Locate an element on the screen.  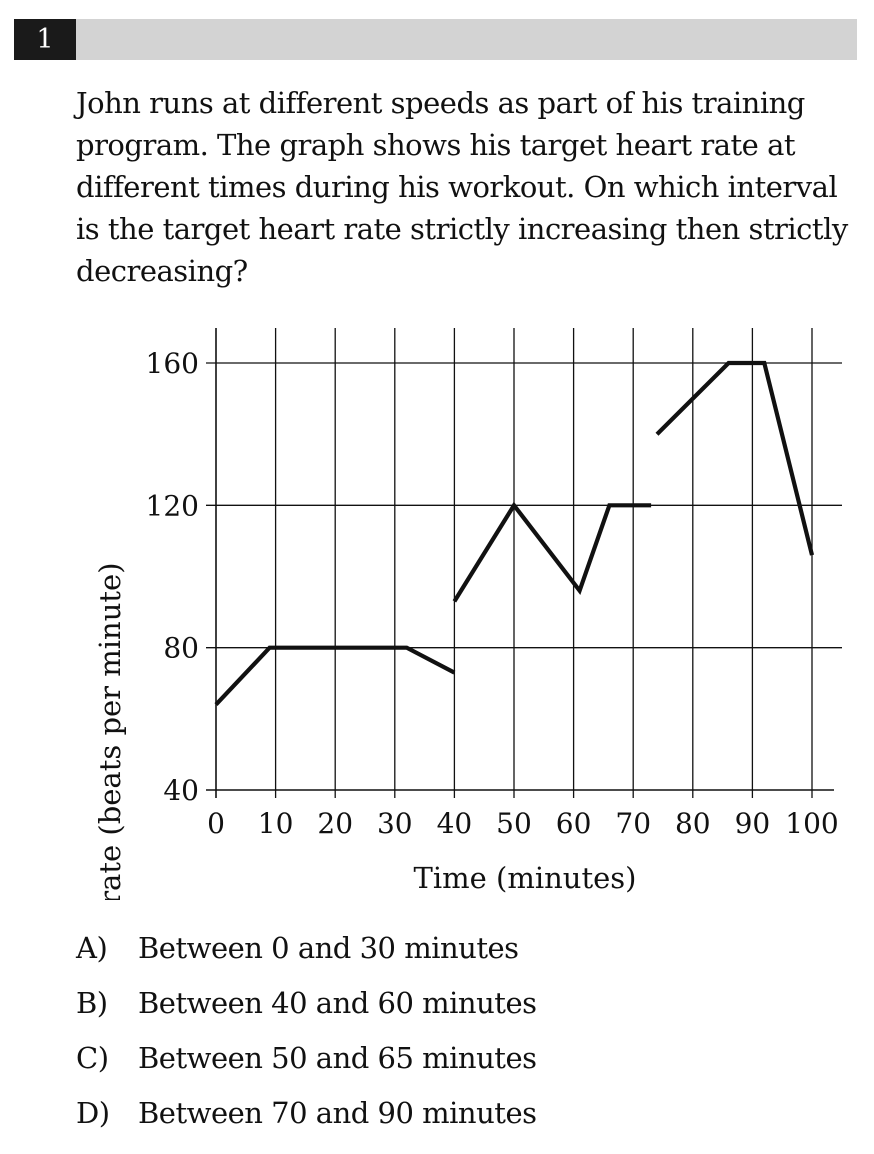
y-tick-label: 120 is located at coordinates (172, 505).